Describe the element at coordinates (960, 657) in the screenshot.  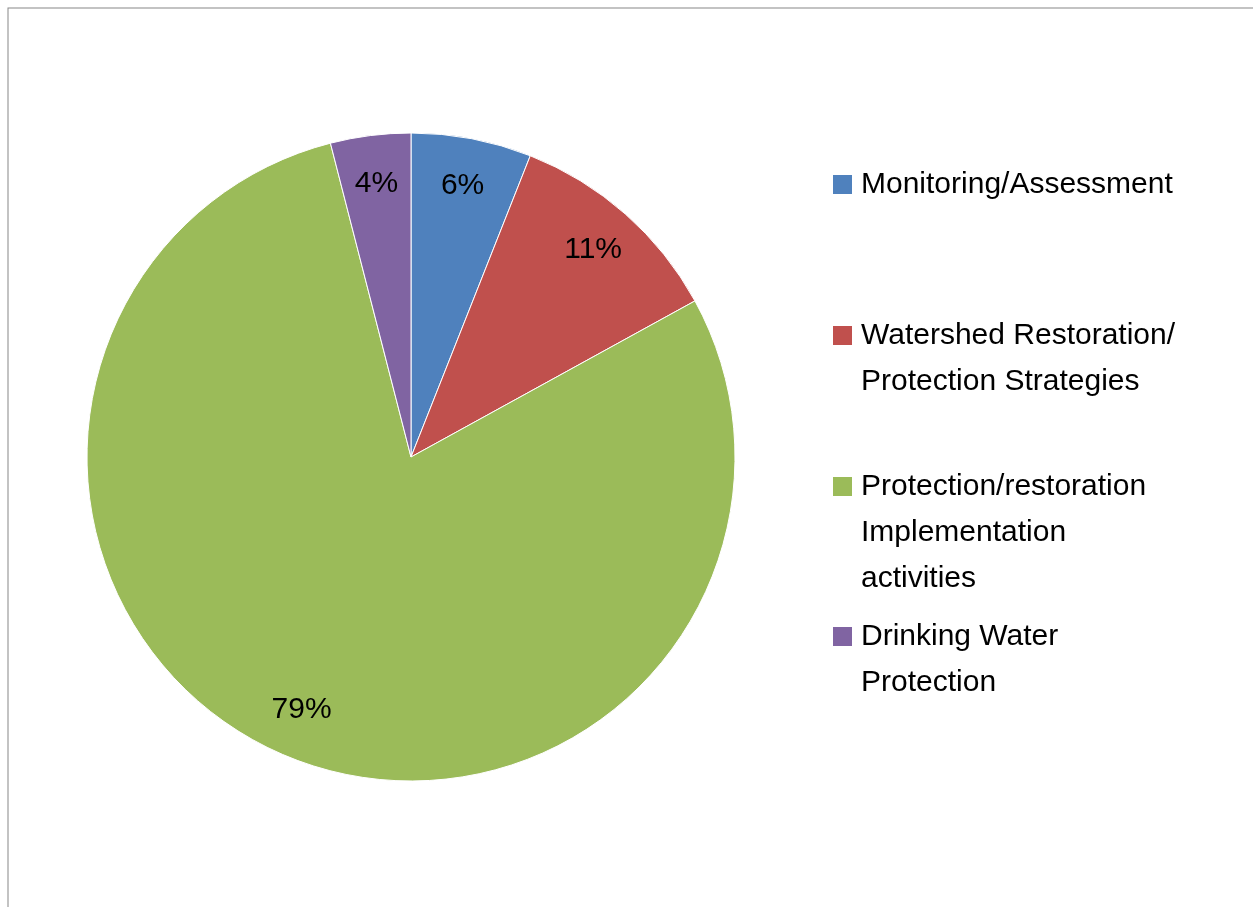
I see `legend-label: Drinking Water Protection` at that location.